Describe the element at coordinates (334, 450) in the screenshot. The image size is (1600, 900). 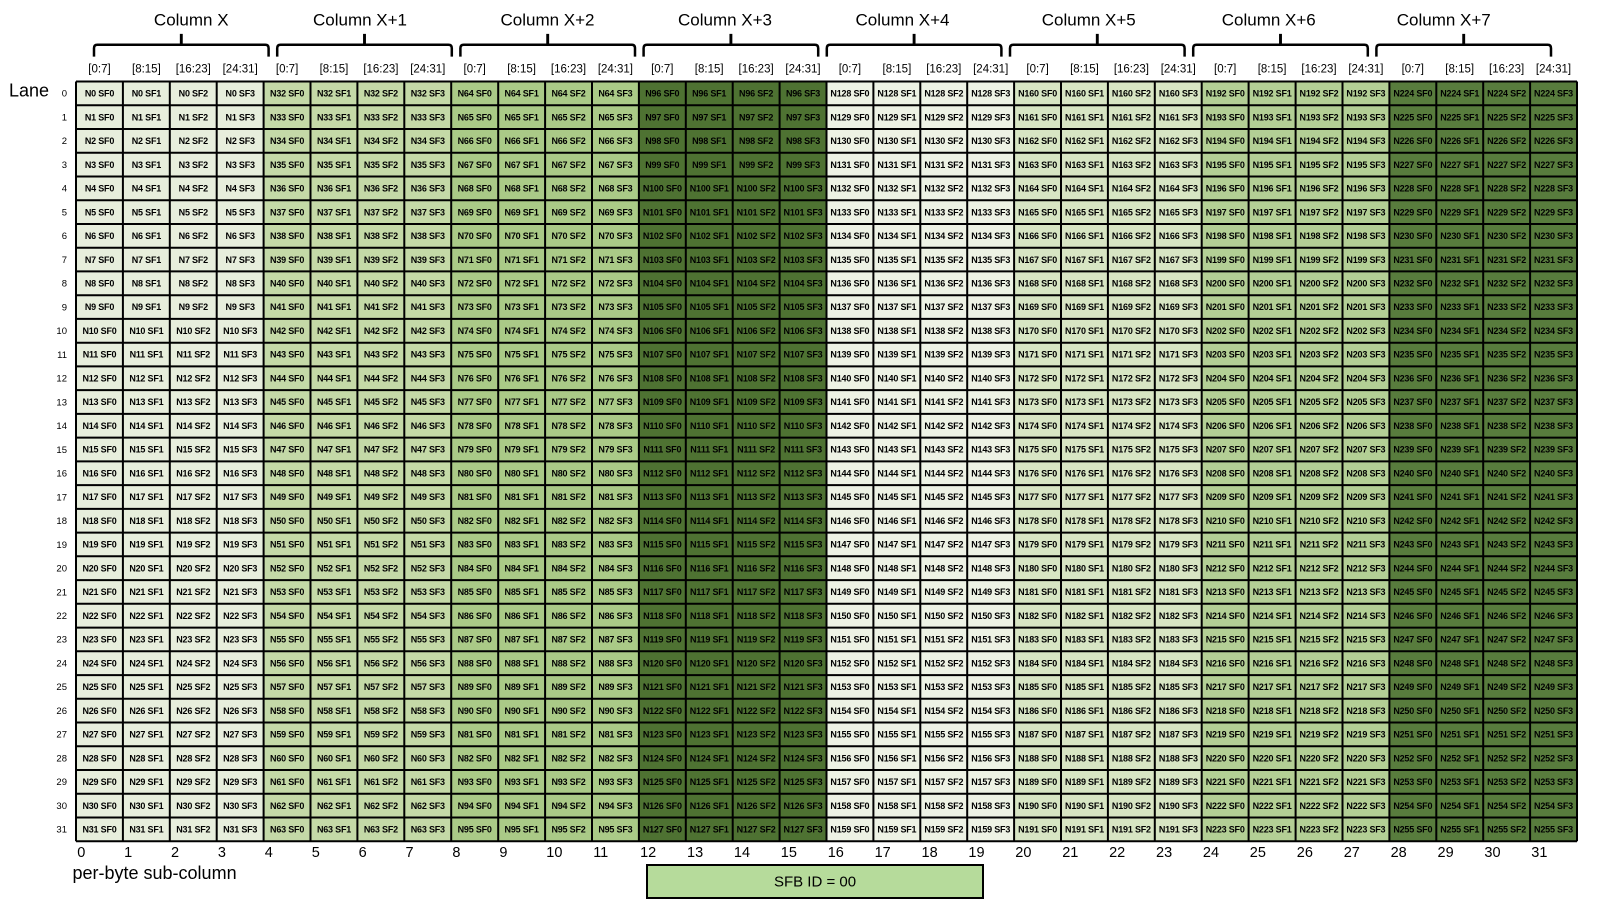
I see `svg-text: N47 SF1` at that location.